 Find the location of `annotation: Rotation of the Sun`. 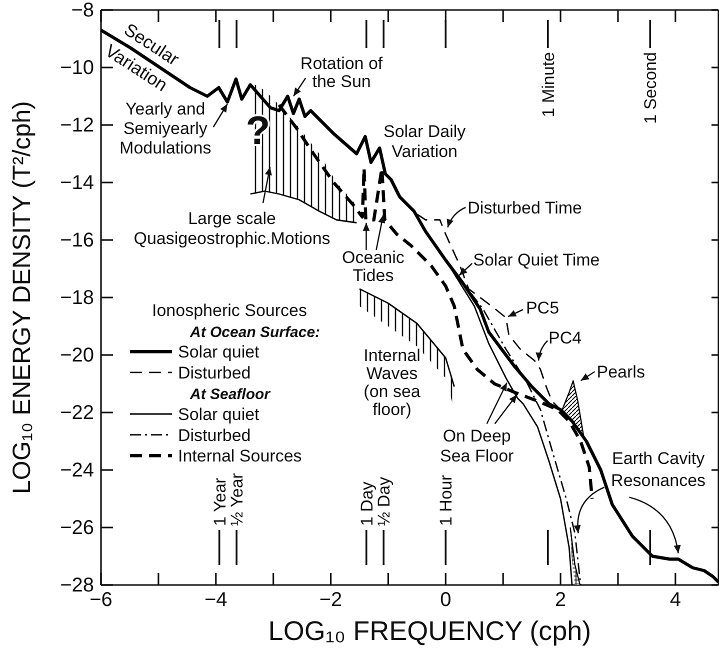

annotation: Rotation of the Sun is located at coordinates (341, 73).